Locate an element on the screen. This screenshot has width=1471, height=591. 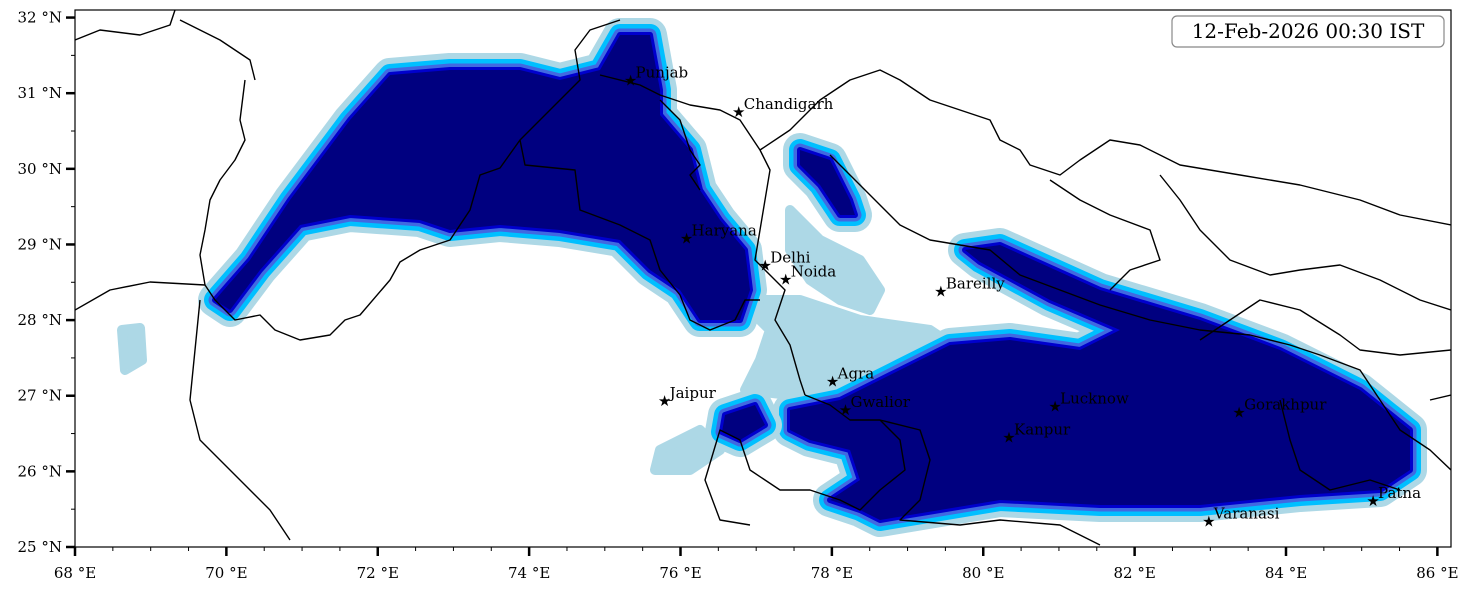
y-tick-label: 27 °N is located at coordinates (40, 396).